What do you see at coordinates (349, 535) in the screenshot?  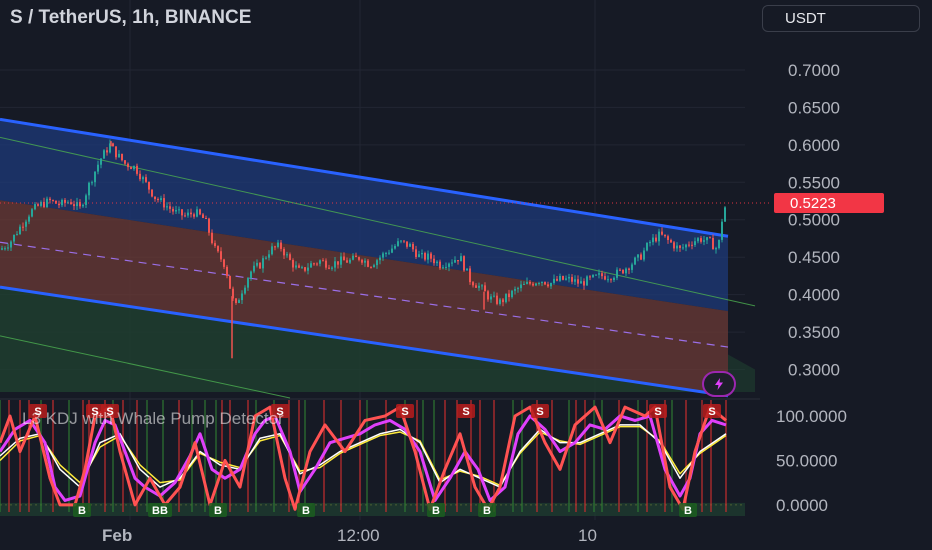 I see `time-axis: Feb 12:00 10` at bounding box center [349, 535].